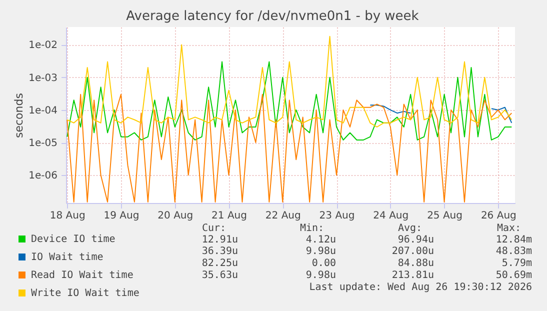  Describe the element at coordinates (43, 144) in the screenshot. I see `y-tick-label: 1e-05` at that location.